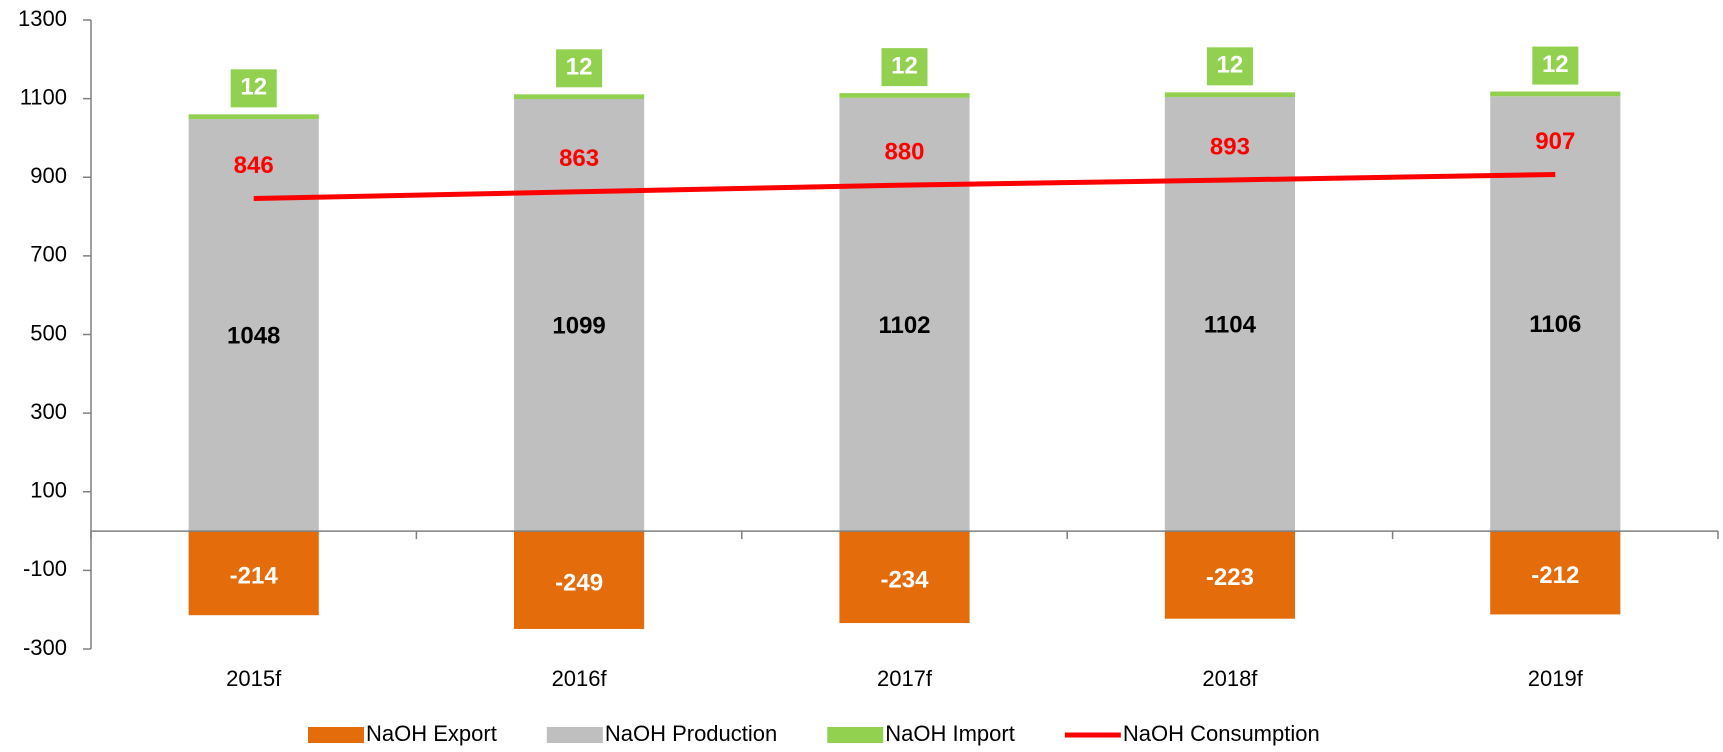 The height and width of the screenshot is (752, 1723). Describe the element at coordinates (48, 332) in the screenshot. I see `y-tick-label: 500` at that location.